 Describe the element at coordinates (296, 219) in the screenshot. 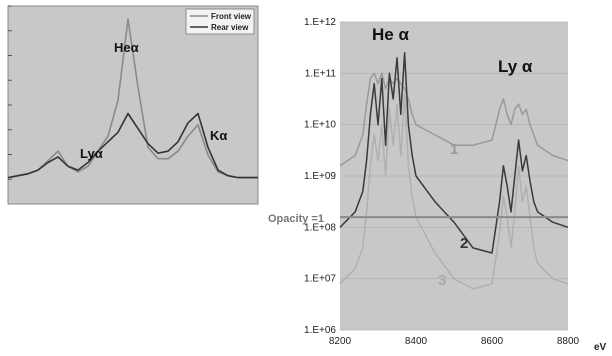

I see `annotation-opacity: Opacity =1` at that location.